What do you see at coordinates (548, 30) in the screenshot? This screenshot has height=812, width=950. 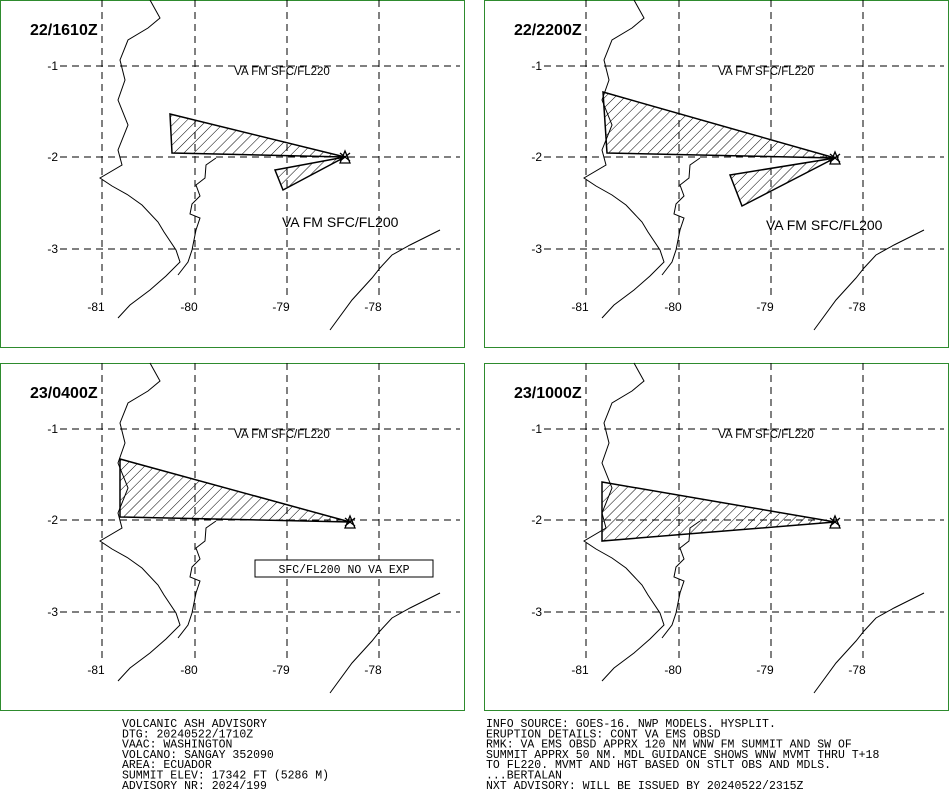 I see `valid-time: 22/2200Z` at bounding box center [548, 30].